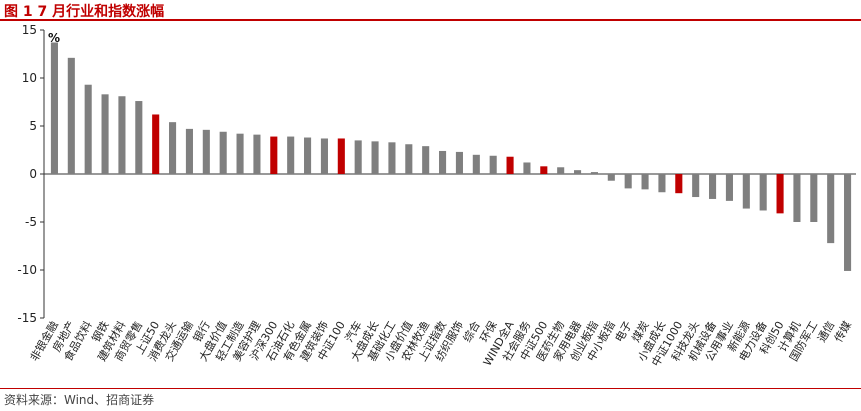  What do you see at coordinates (31, 222) in the screenshot?
I see `y-tick-label: -5` at bounding box center [31, 222].